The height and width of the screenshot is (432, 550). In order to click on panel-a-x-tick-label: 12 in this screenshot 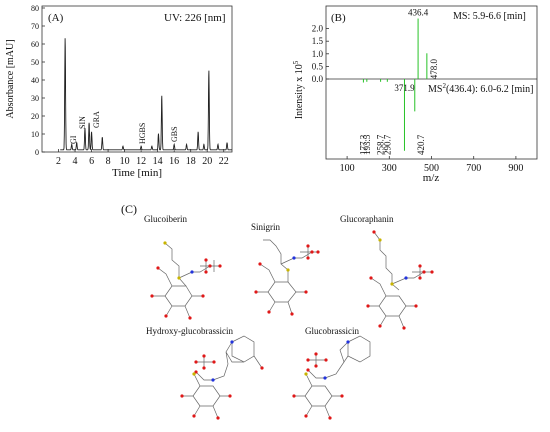, I will do `click(141, 161)`.